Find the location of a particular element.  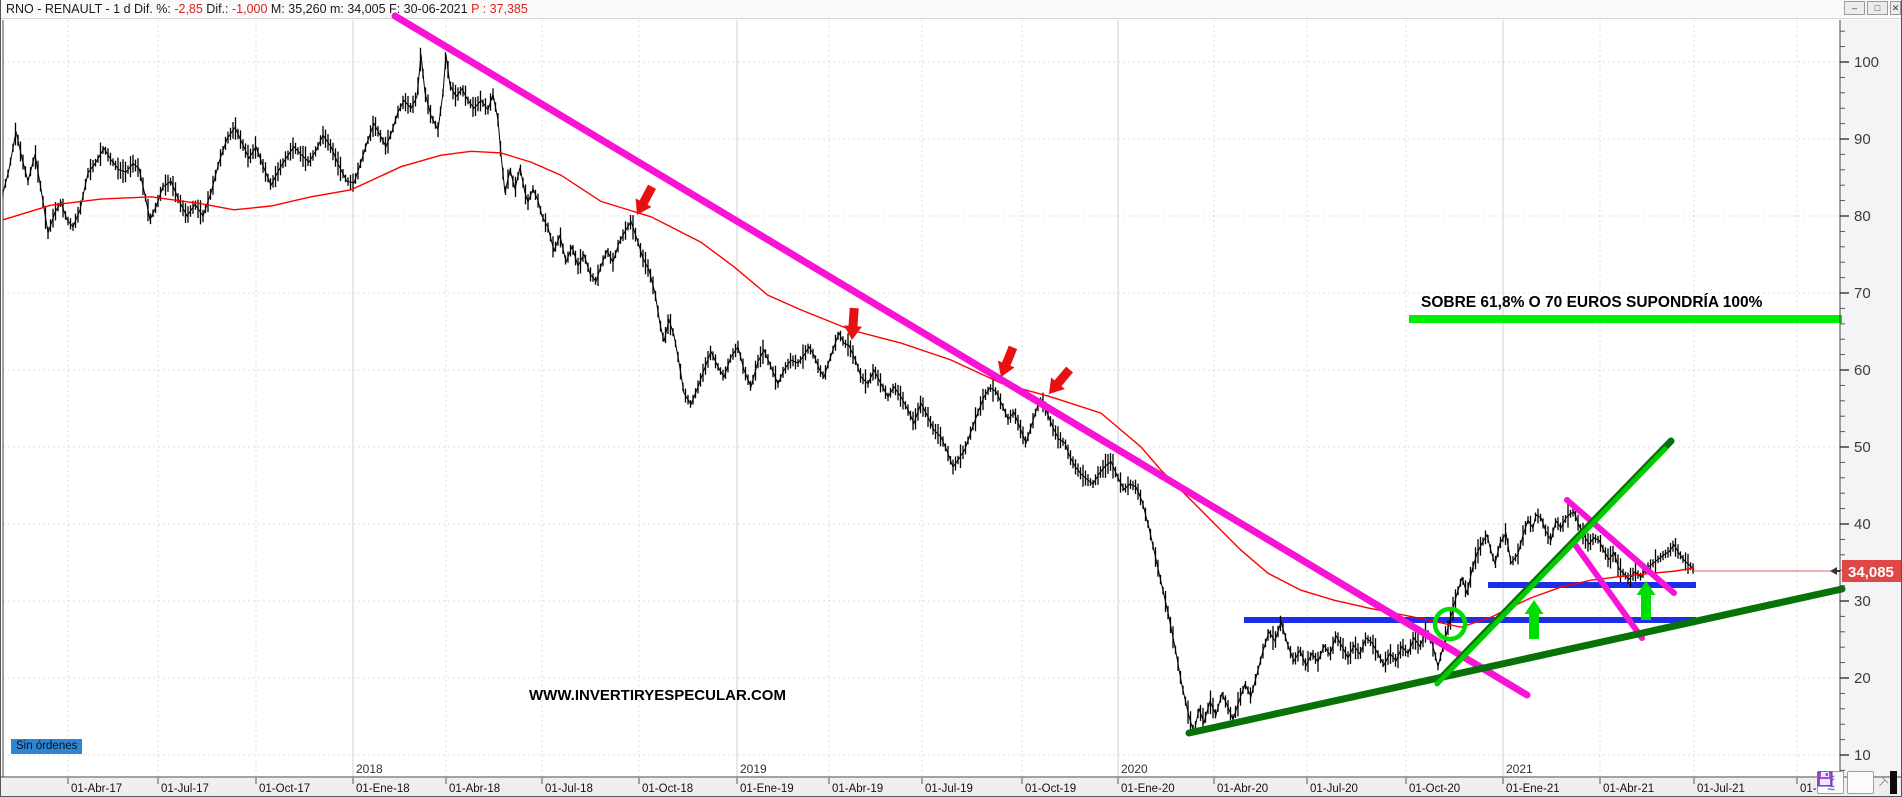

minimize-button: – is located at coordinates (1854, 8).